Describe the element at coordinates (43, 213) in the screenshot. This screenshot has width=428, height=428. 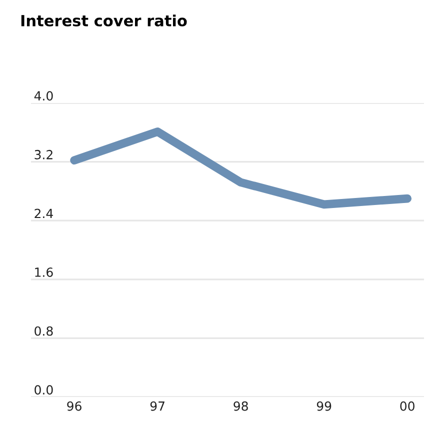
I see `y-tick-label: 2.4` at that location.